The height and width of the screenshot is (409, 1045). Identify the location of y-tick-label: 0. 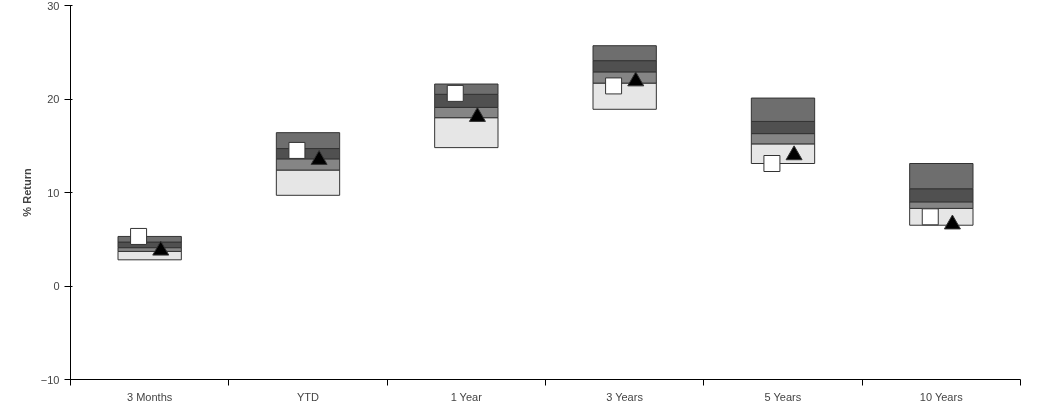
(56, 286).